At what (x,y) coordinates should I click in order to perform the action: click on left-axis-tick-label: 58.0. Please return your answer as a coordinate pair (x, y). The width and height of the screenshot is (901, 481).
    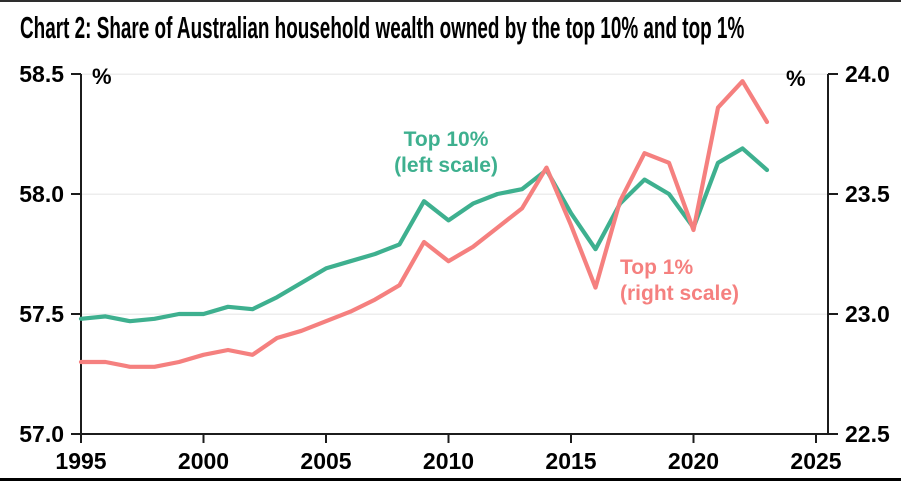
    Looking at the image, I should click on (41, 194).